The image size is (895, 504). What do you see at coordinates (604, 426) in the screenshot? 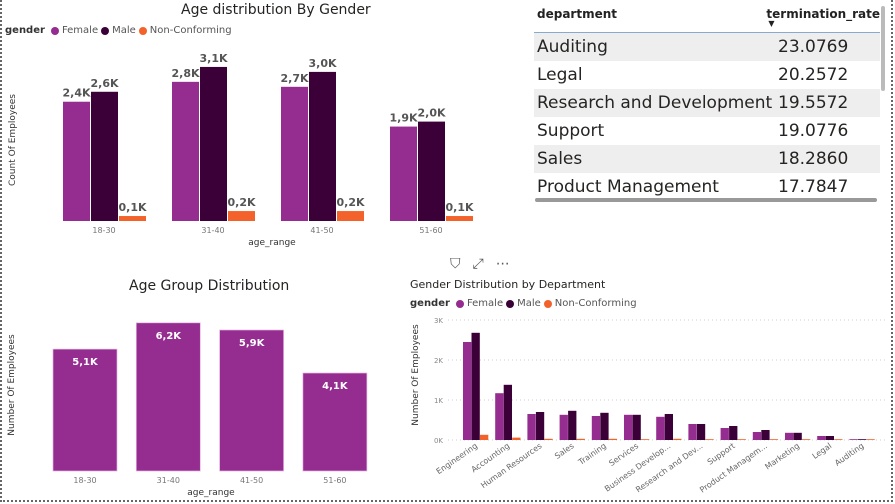
I see `bar-male-Training` at bounding box center [604, 426].